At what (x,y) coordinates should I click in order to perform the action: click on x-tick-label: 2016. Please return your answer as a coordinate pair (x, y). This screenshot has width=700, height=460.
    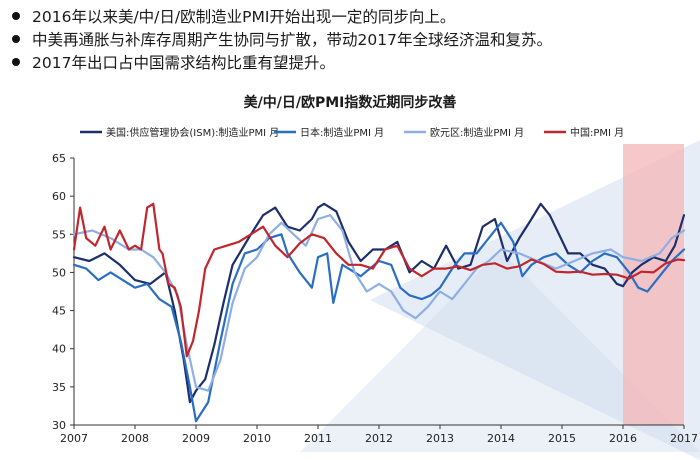
    Looking at the image, I should click on (623, 438).